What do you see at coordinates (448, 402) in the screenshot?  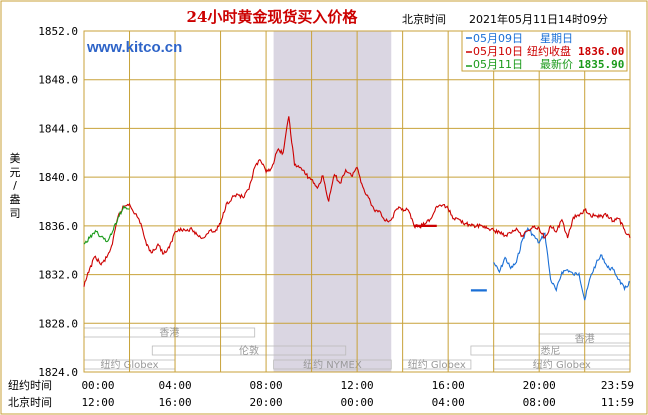 I see `bj-tick-label: 04:00` at bounding box center [448, 402].